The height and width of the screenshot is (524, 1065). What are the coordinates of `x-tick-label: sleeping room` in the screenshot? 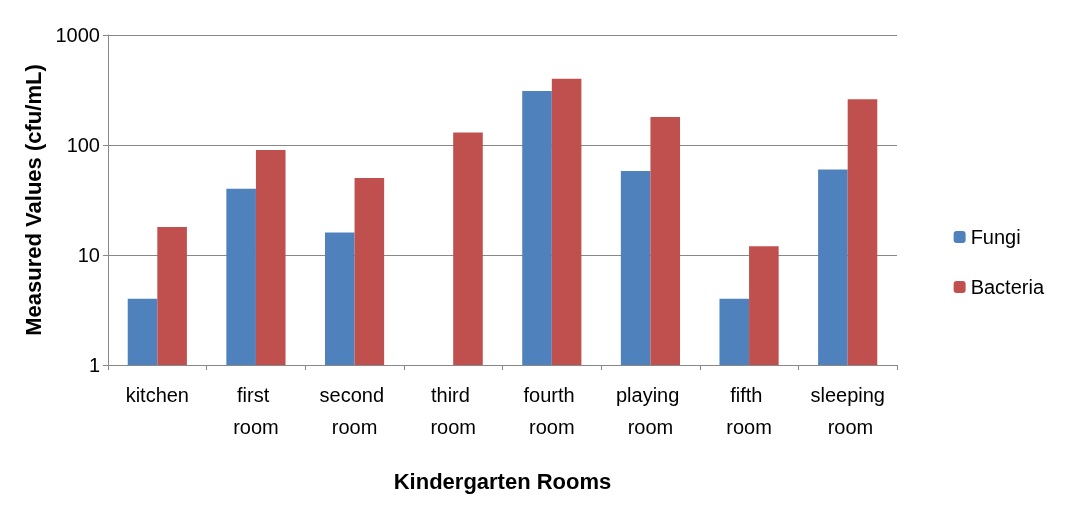 It's located at (847, 411).